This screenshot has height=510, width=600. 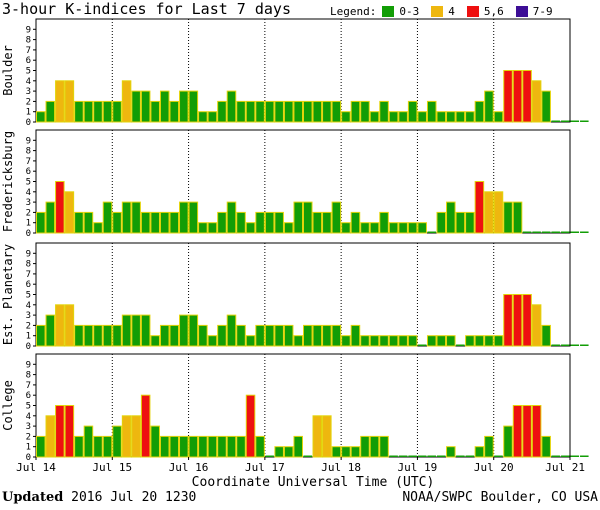 What do you see at coordinates (28, 427) in the screenshot?
I see `college-ytick-label: 3` at bounding box center [28, 427].